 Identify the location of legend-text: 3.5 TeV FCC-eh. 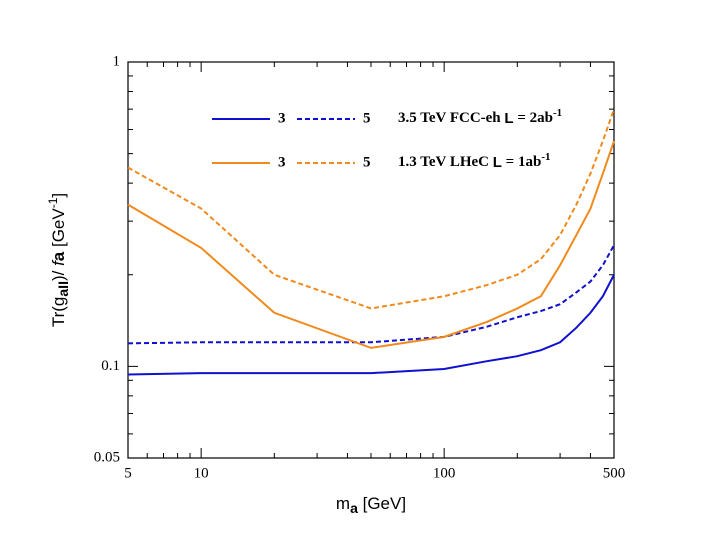
(451, 118).